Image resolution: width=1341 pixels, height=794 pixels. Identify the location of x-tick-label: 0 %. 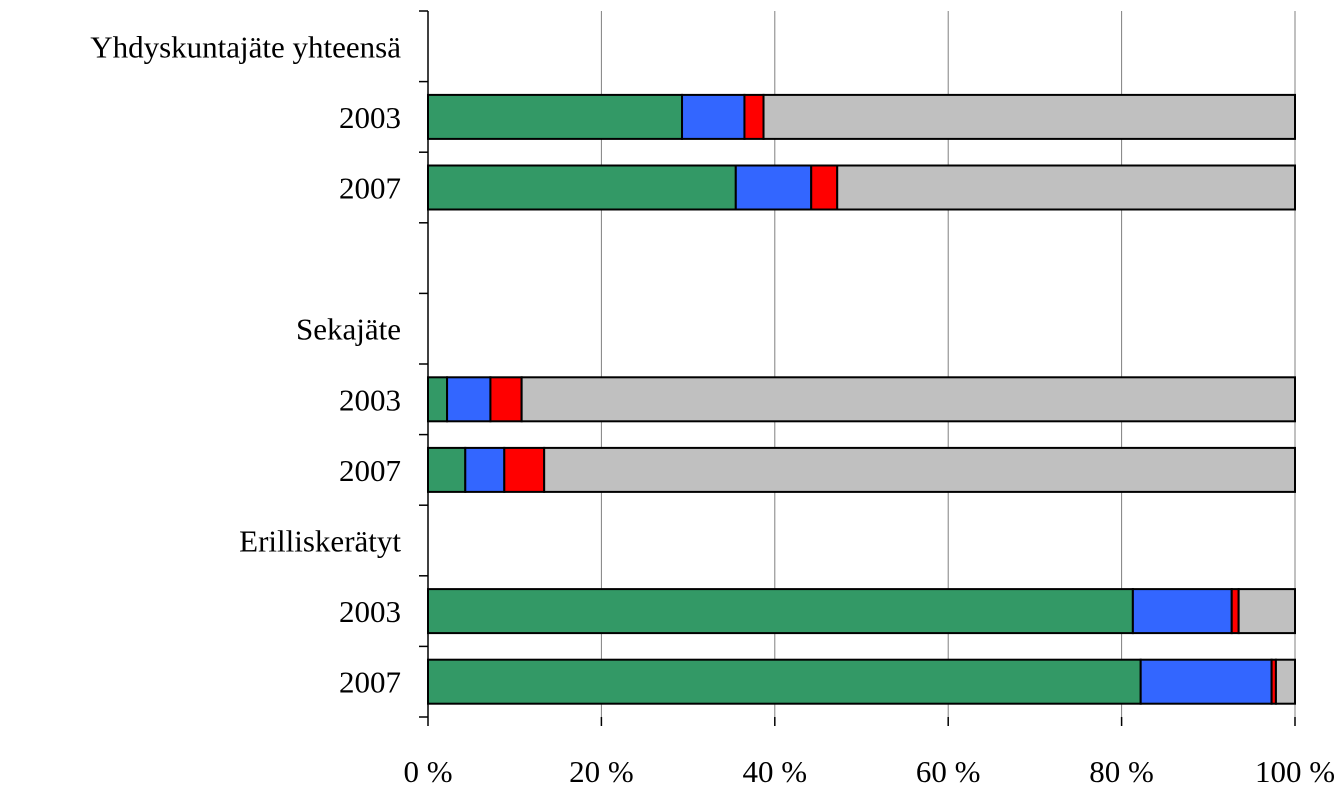
(427, 771).